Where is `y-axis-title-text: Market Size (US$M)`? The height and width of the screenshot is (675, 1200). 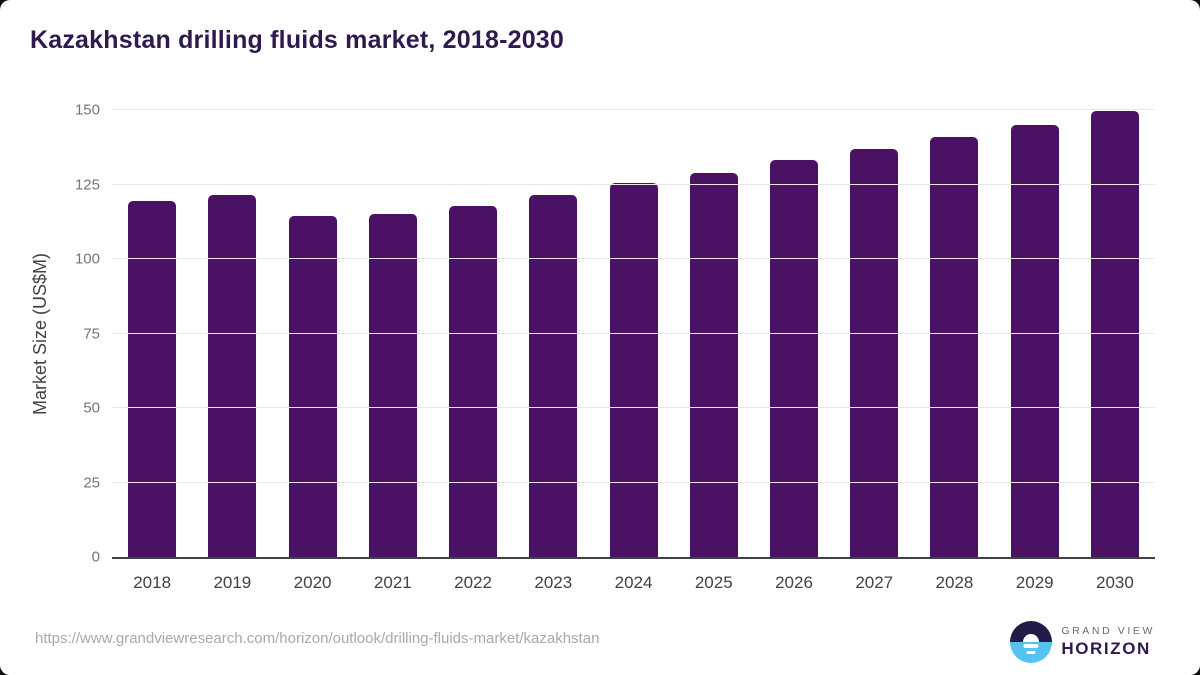 y-axis-title-text: Market Size (US$M) is located at coordinates (40, 334).